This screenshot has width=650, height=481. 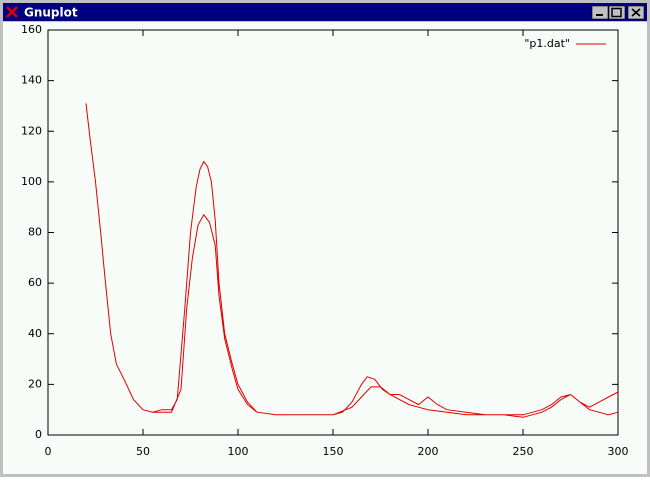 I want to click on y-tick-label: 40, so click(x=35, y=333).